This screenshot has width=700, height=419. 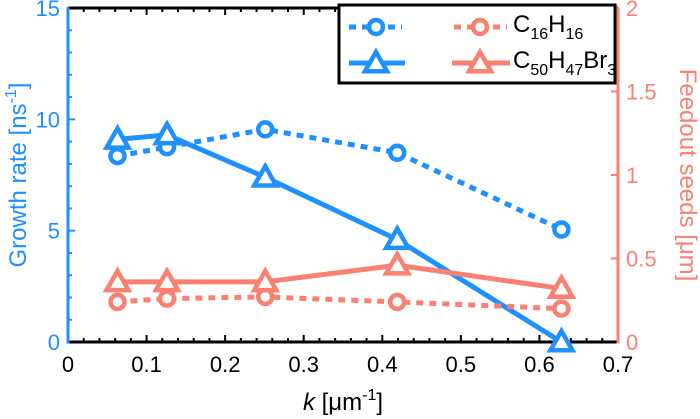 What do you see at coordinates (539, 364) in the screenshot?
I see `x-tick-label: 0.6` at bounding box center [539, 364].